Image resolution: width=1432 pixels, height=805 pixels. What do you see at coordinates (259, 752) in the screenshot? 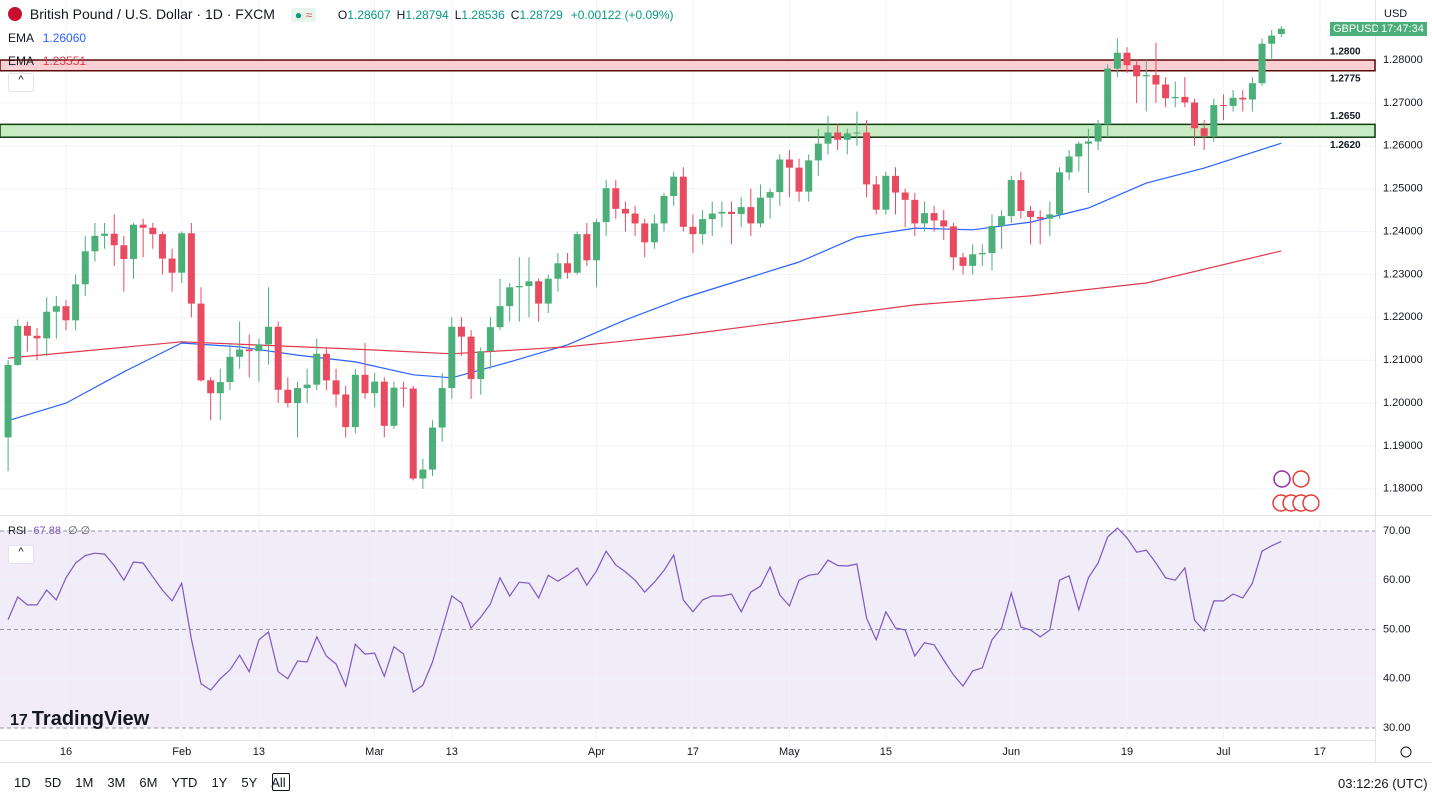
I see `x-tick-label: 13` at bounding box center [259, 752].